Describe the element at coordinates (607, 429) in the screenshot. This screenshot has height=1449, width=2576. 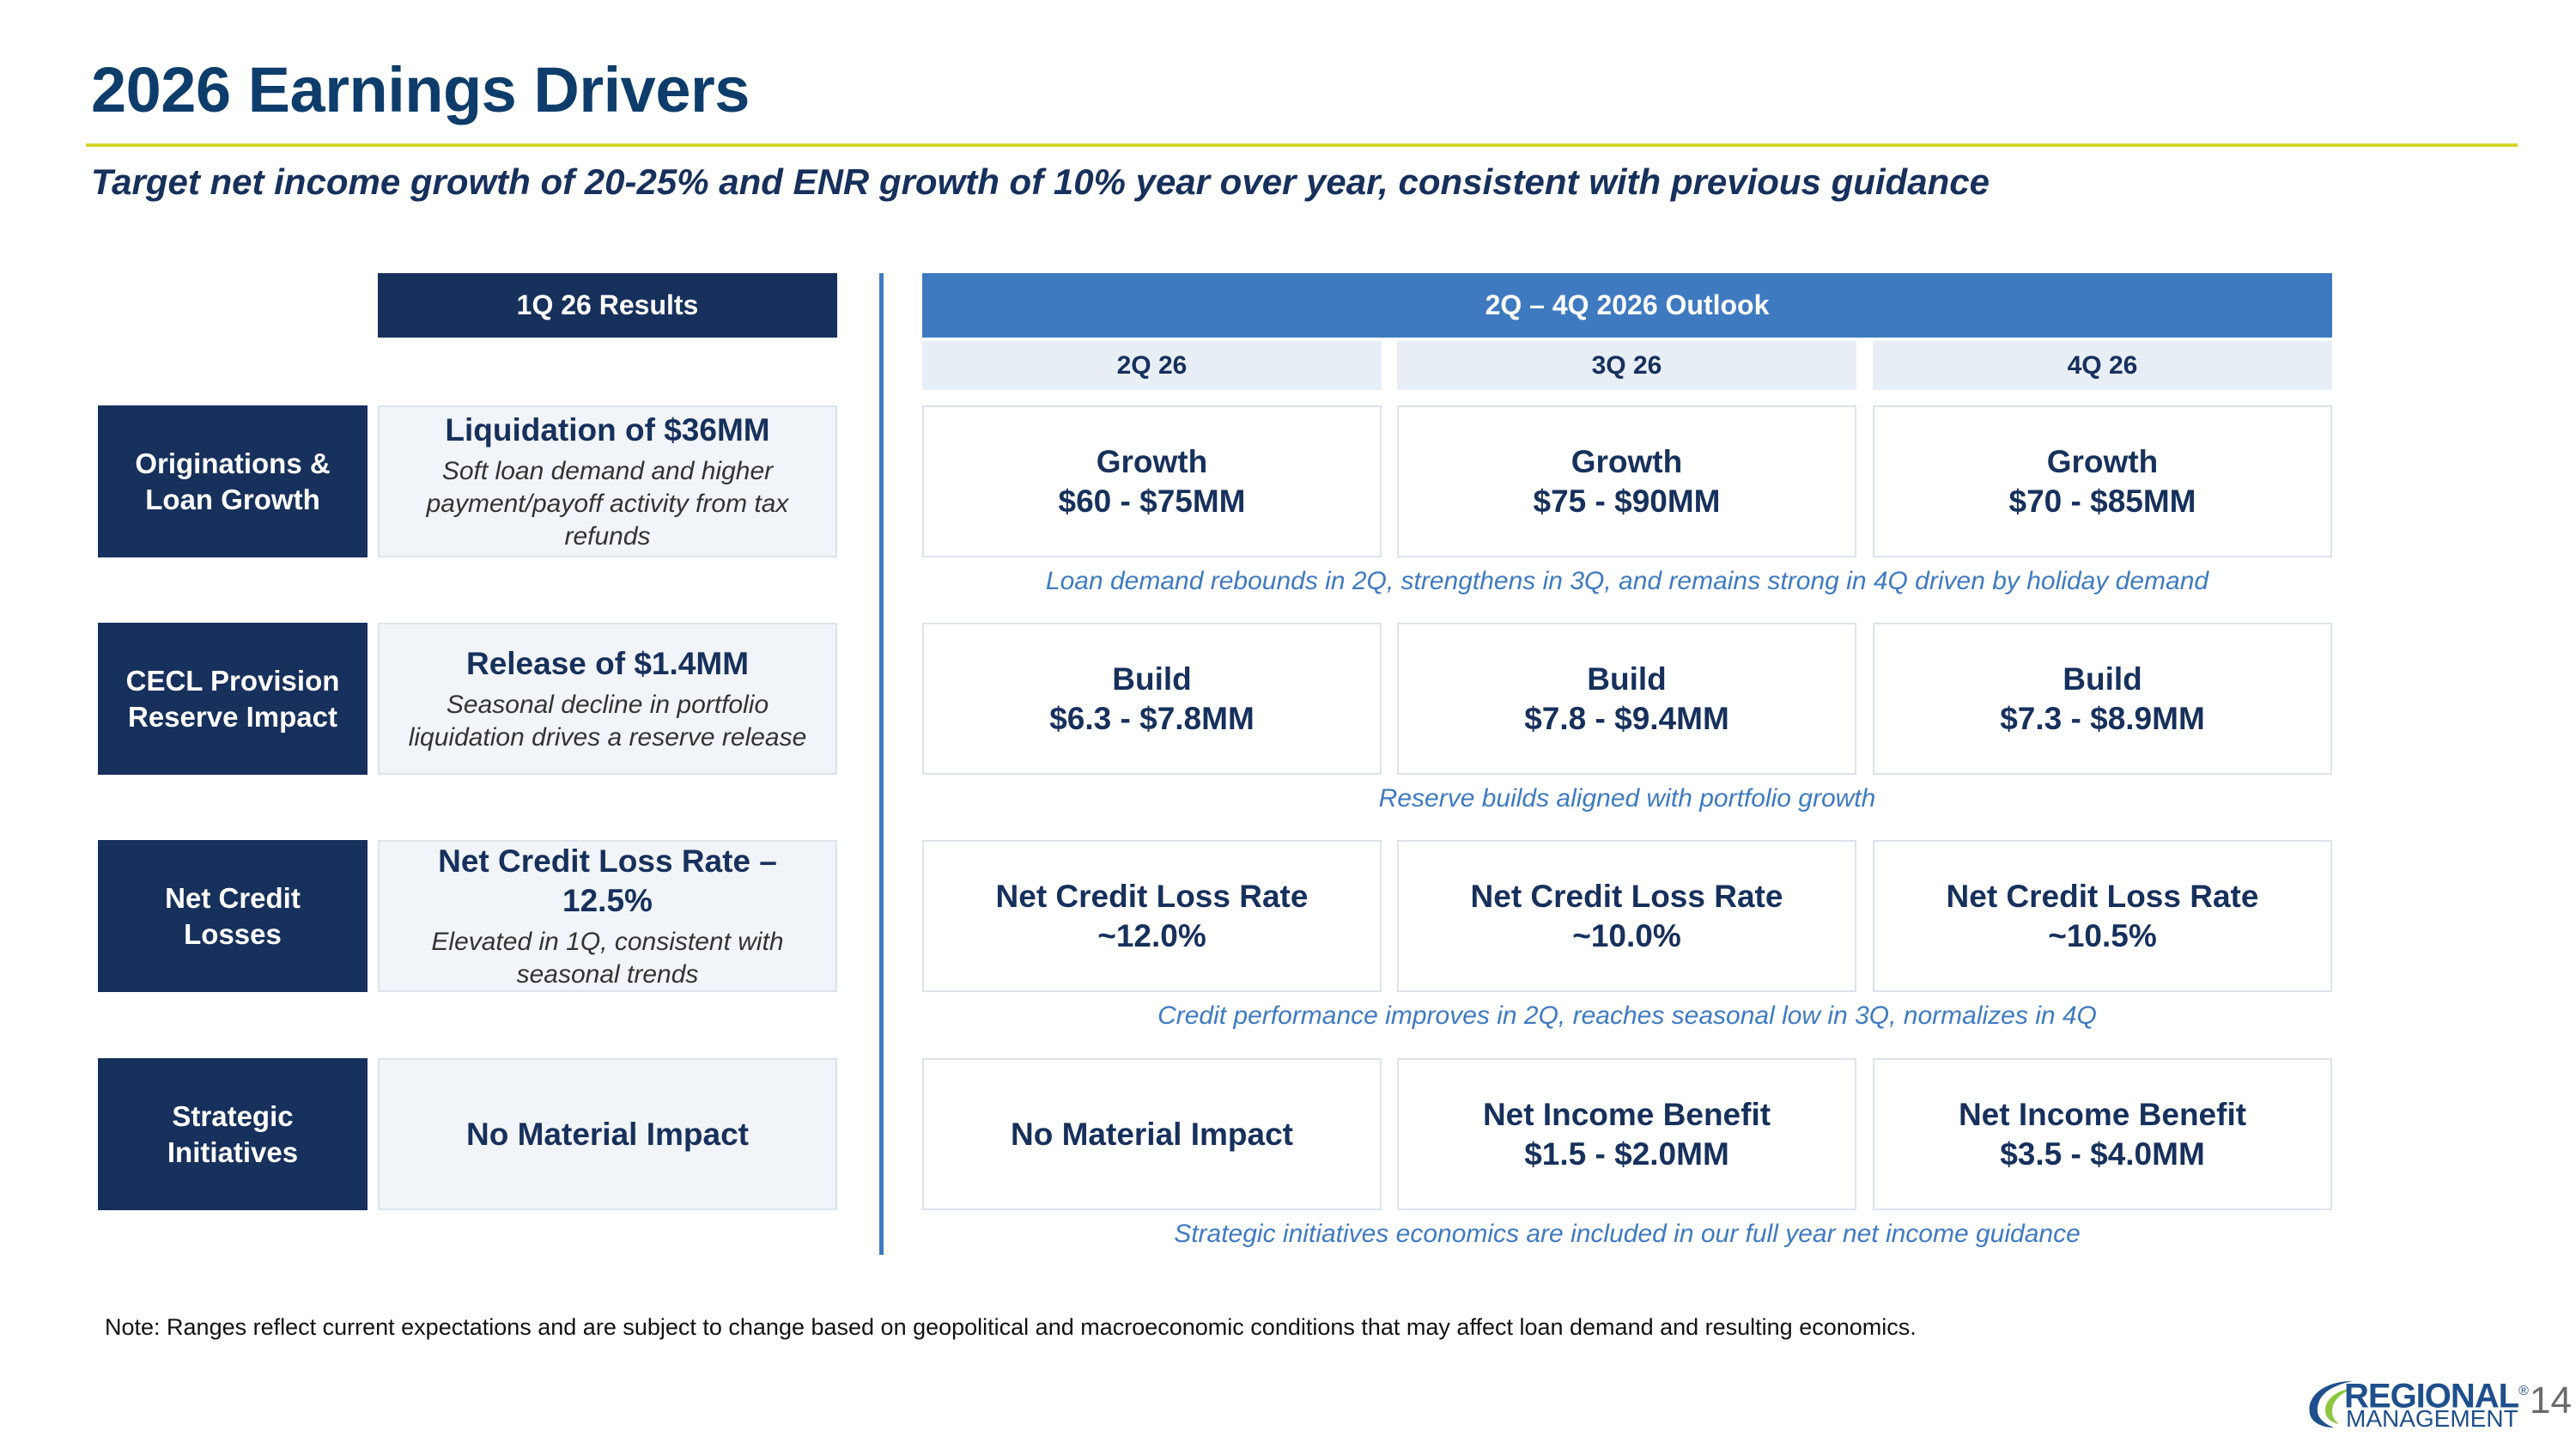
I see `results-headline: Liquidation of $36MM` at that location.